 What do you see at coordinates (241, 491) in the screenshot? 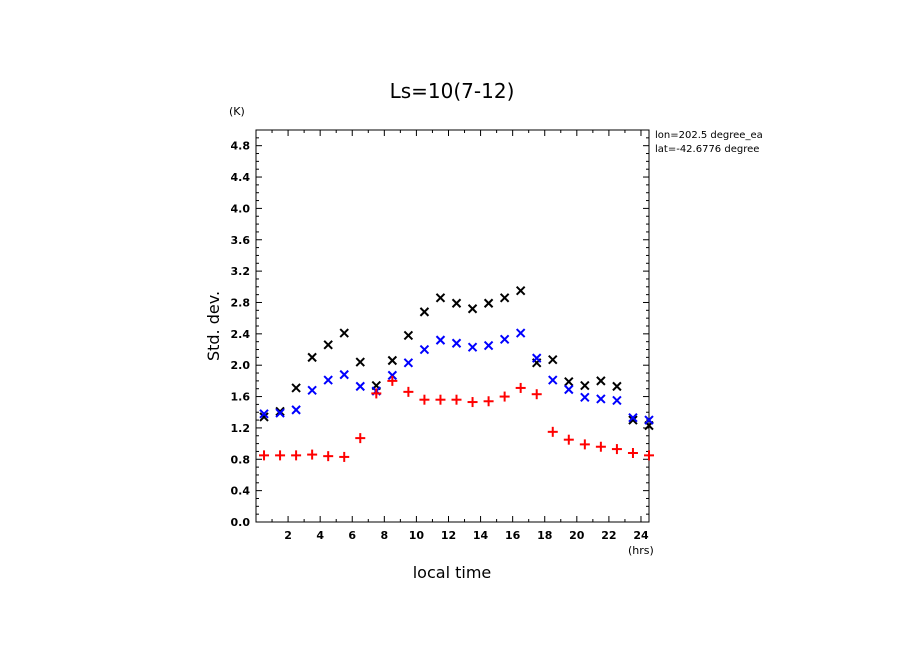
I see `y-tick-label: 0.4` at bounding box center [241, 491].